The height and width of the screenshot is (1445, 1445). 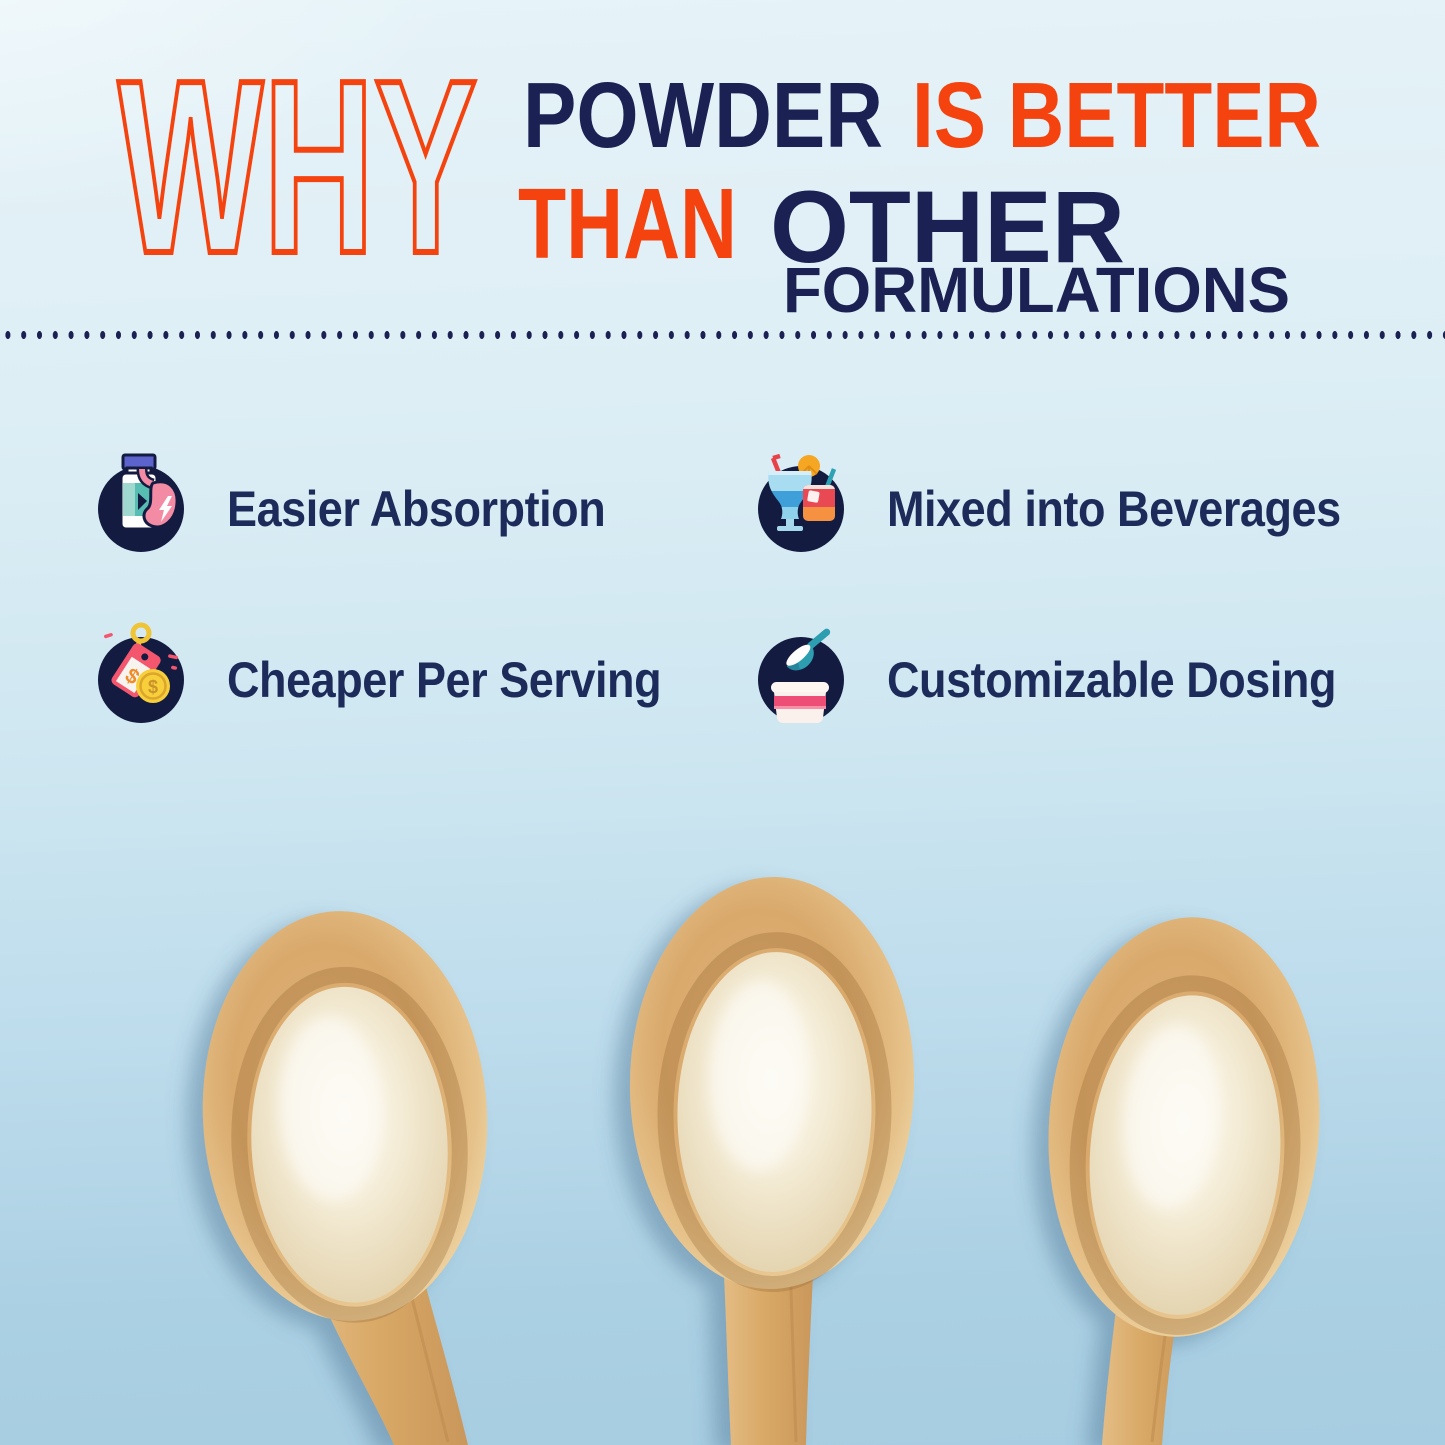 I want to click on feature-label: Easier Absorption, so click(x=416, y=509).